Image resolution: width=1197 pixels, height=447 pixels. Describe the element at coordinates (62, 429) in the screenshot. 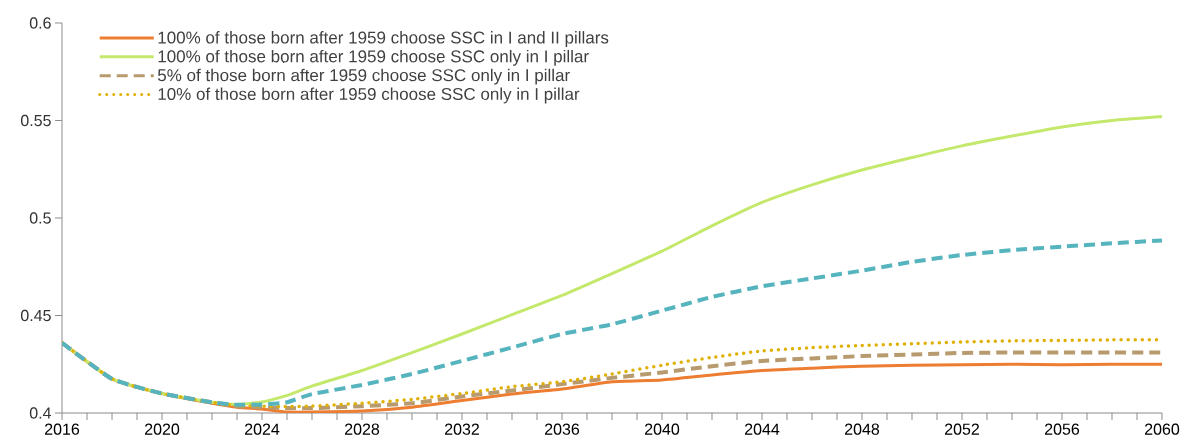

I see `x-tick-label: 2016` at that location.